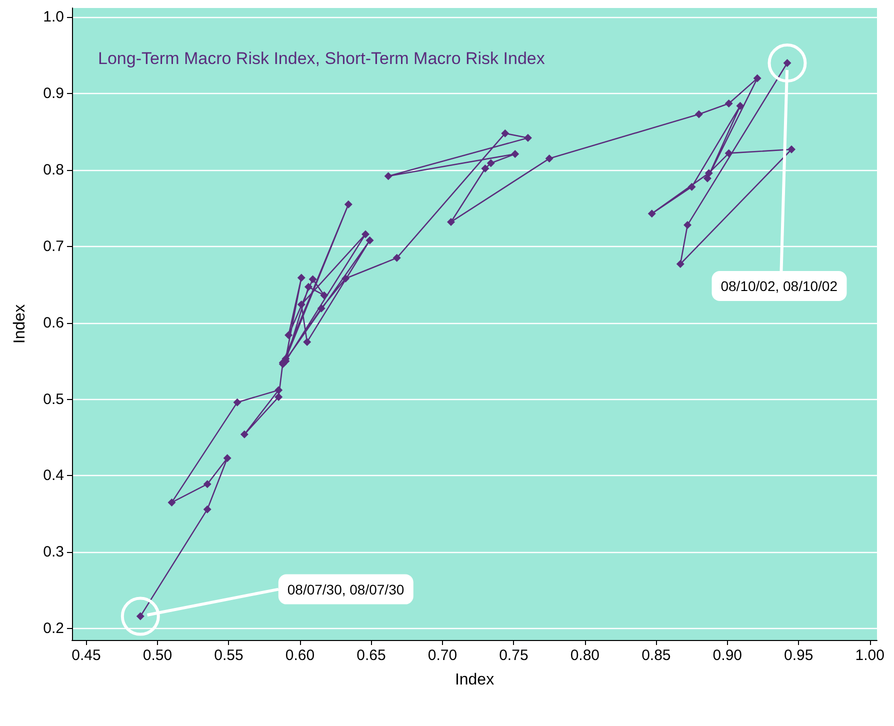 The width and height of the screenshot is (894, 726). What do you see at coordinates (371, 655) in the screenshot?
I see `x-tick-label: 0.65` at bounding box center [371, 655].